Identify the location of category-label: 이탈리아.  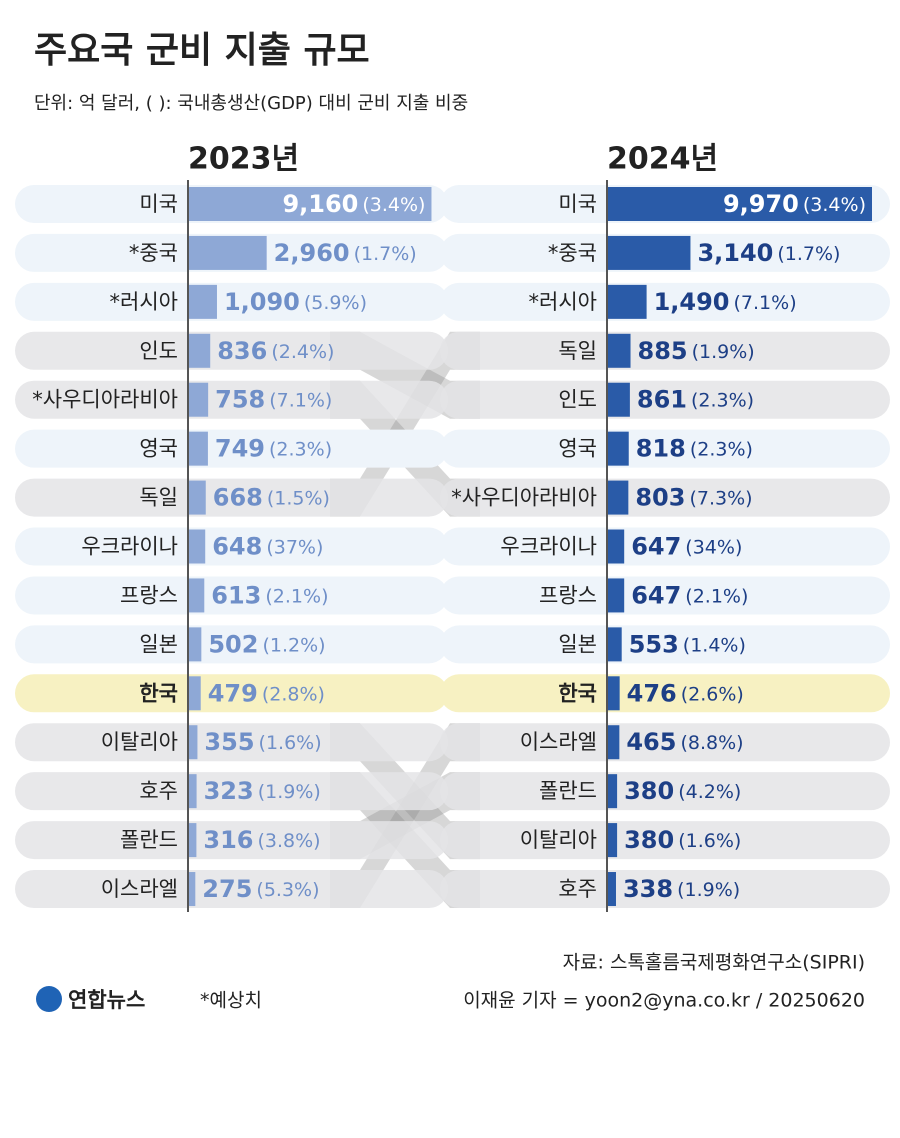
(558, 840).